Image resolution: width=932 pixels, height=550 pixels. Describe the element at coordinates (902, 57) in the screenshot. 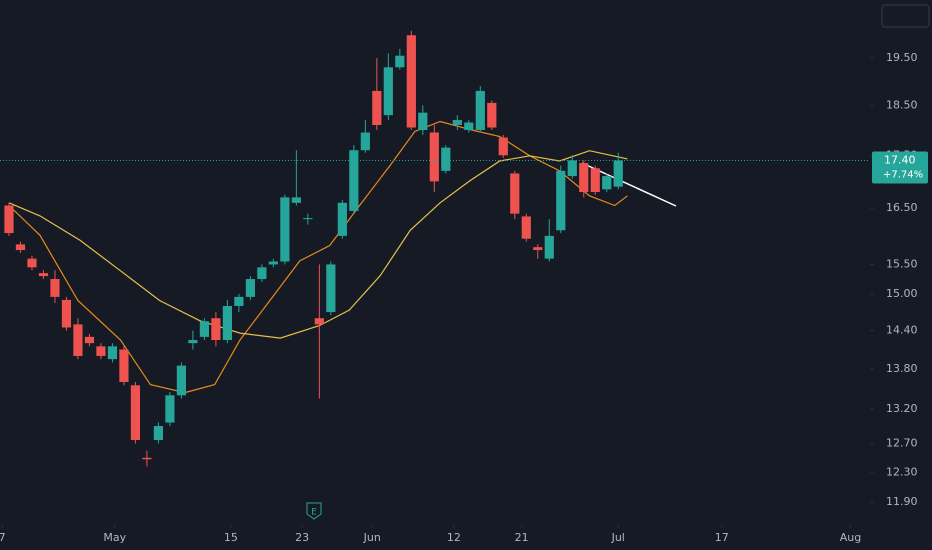

I see `y-tick-label: 19.50` at that location.